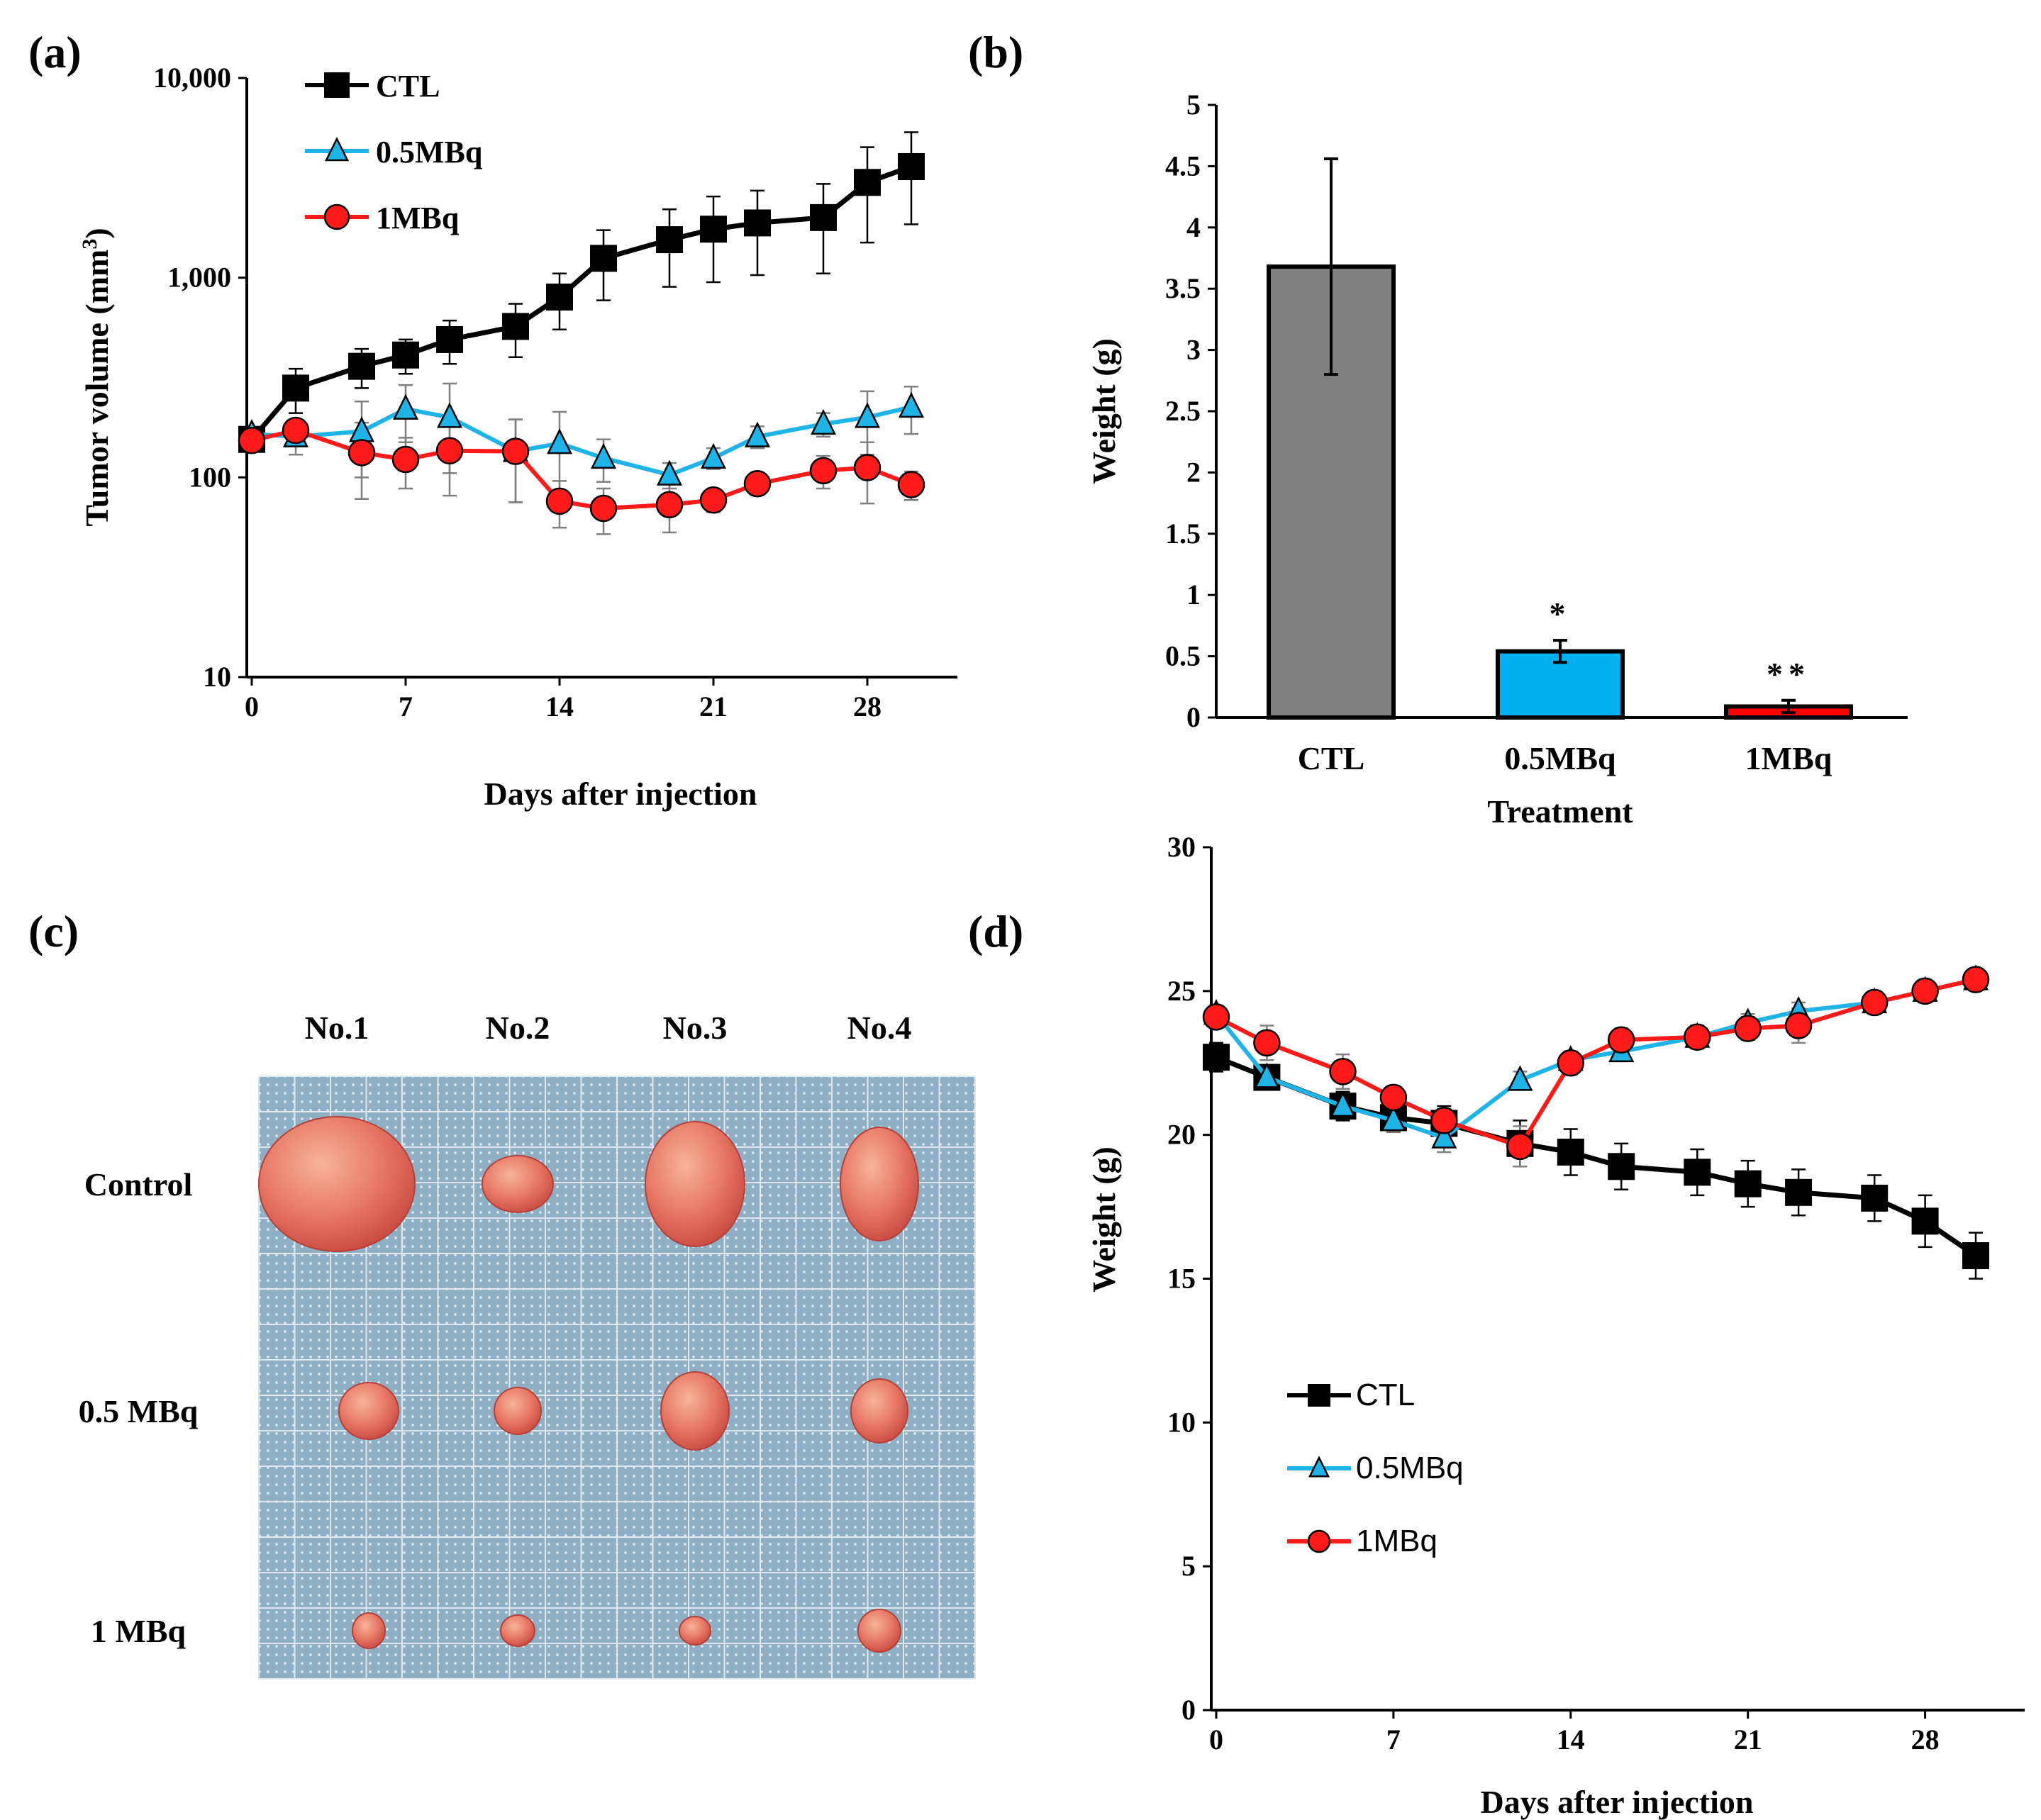  I want to click on y-tick-label: 25, so click(1181, 991).